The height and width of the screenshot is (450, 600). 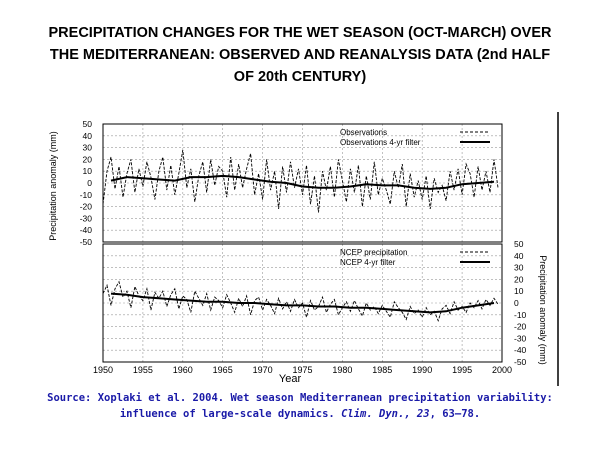 I want to click on legend-label: Observations 4-yr filter, so click(x=380, y=142).